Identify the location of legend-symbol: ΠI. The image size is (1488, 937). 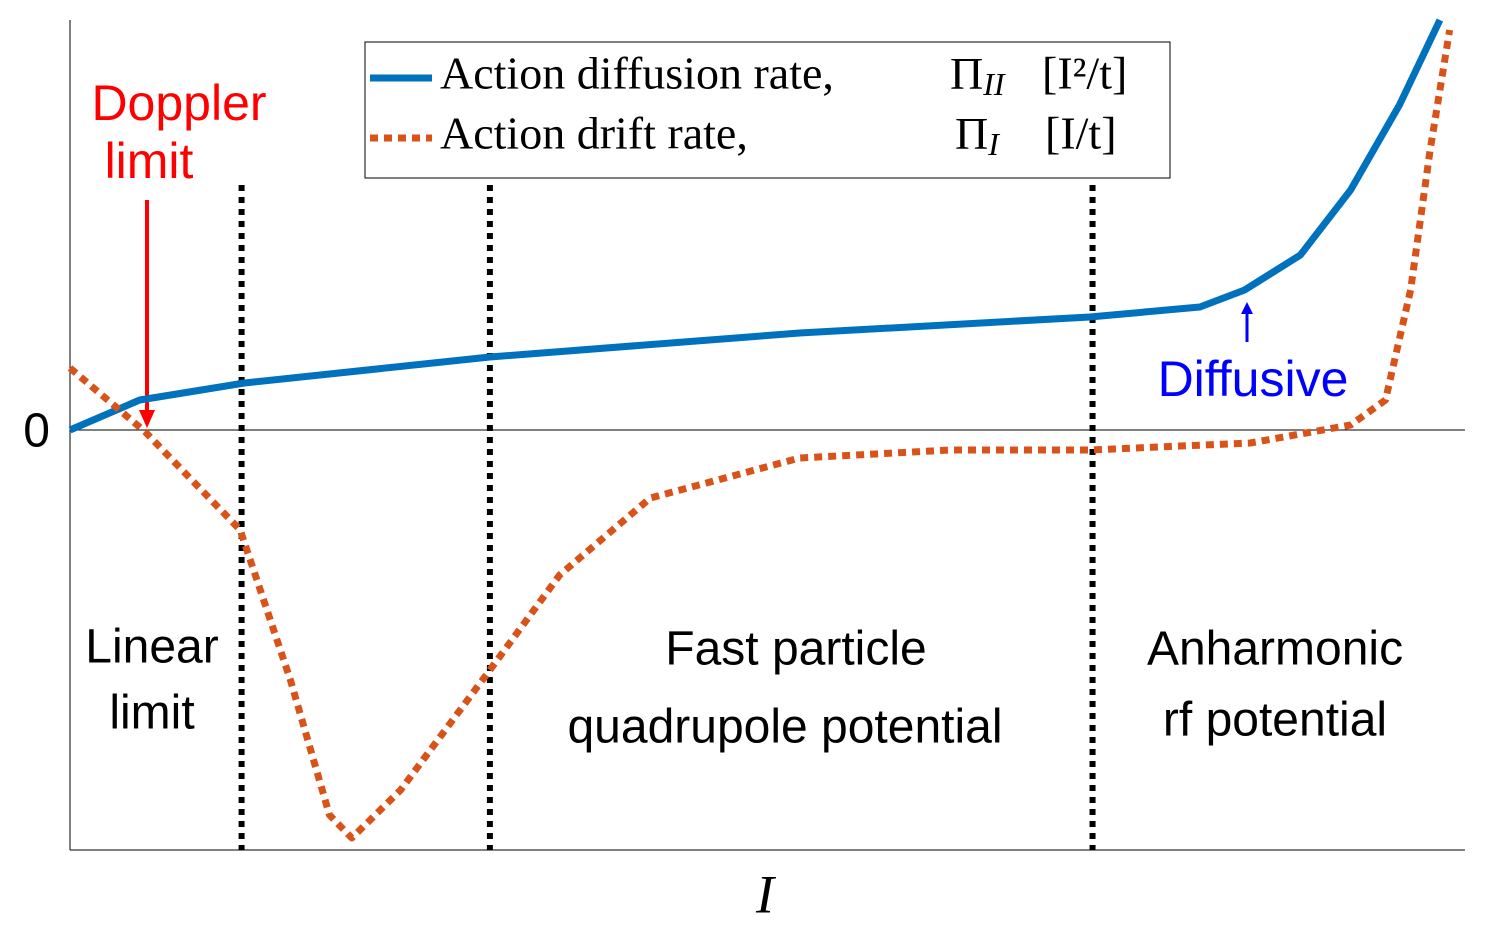
(977, 135).